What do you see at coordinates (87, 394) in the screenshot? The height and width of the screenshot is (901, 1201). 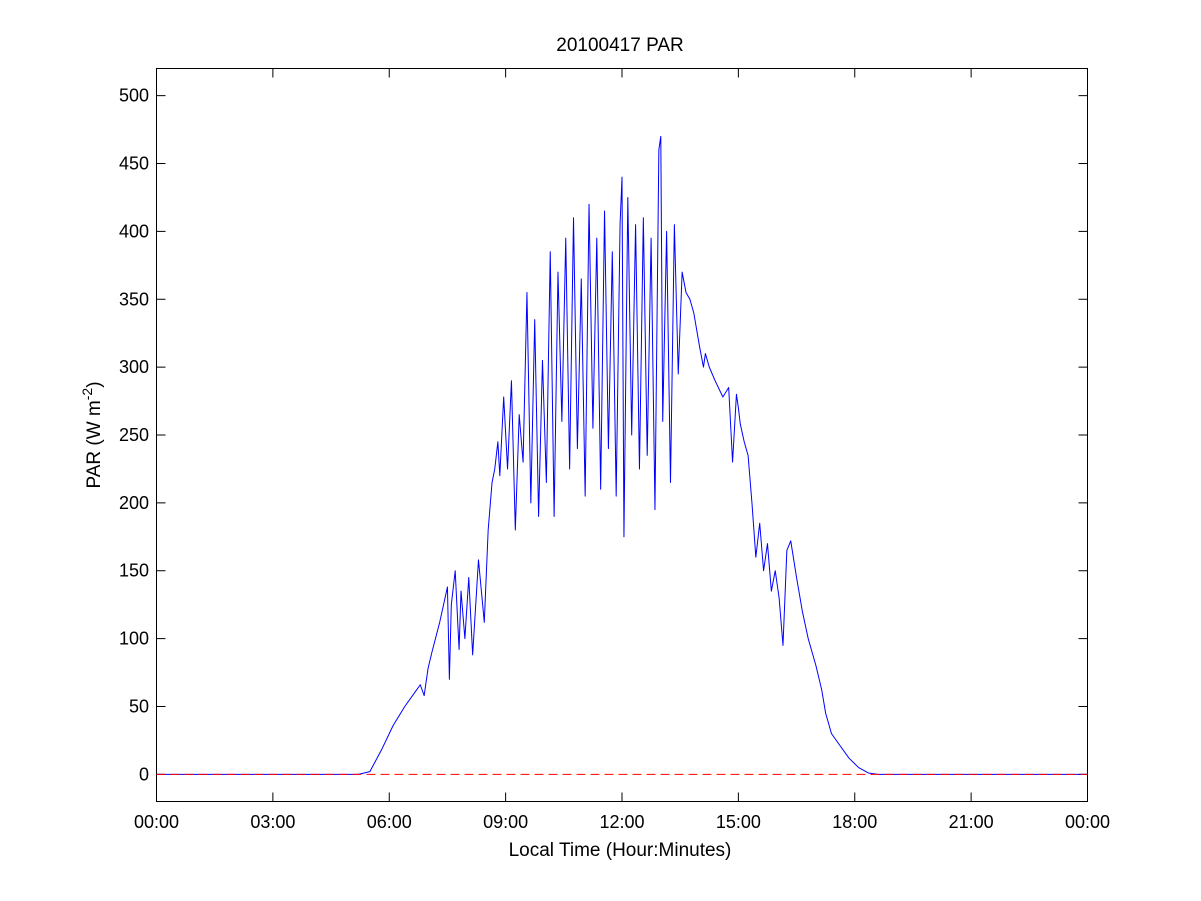 I see `y-axis-label-superscript: -2` at bounding box center [87, 394].